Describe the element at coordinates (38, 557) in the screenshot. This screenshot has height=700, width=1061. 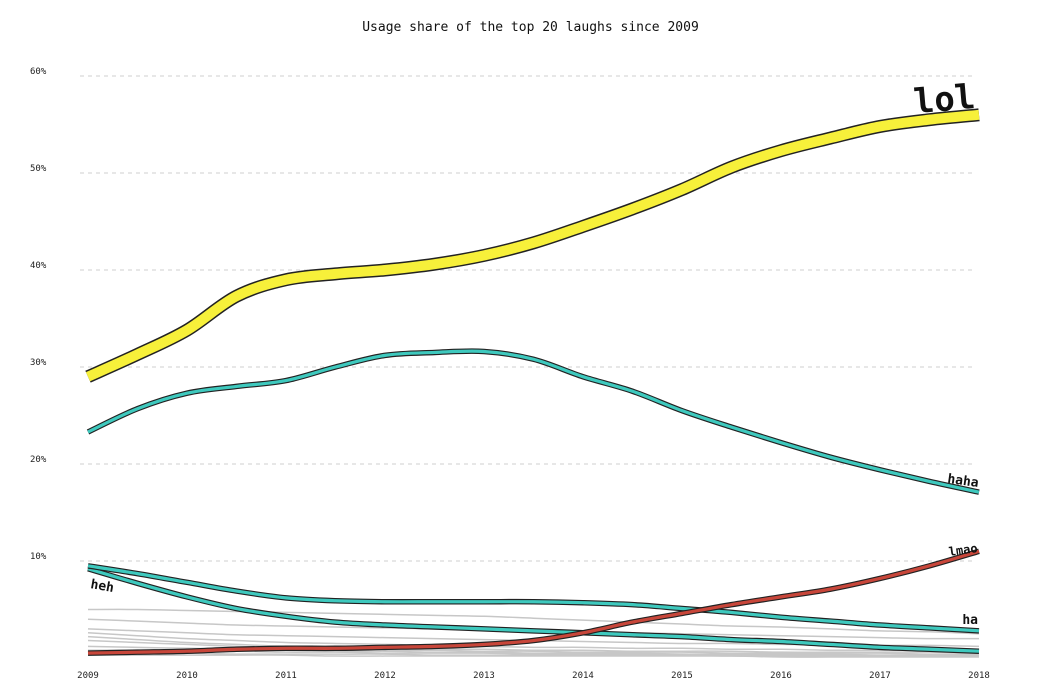
I see `y-tick-label-10: 10%` at that location.